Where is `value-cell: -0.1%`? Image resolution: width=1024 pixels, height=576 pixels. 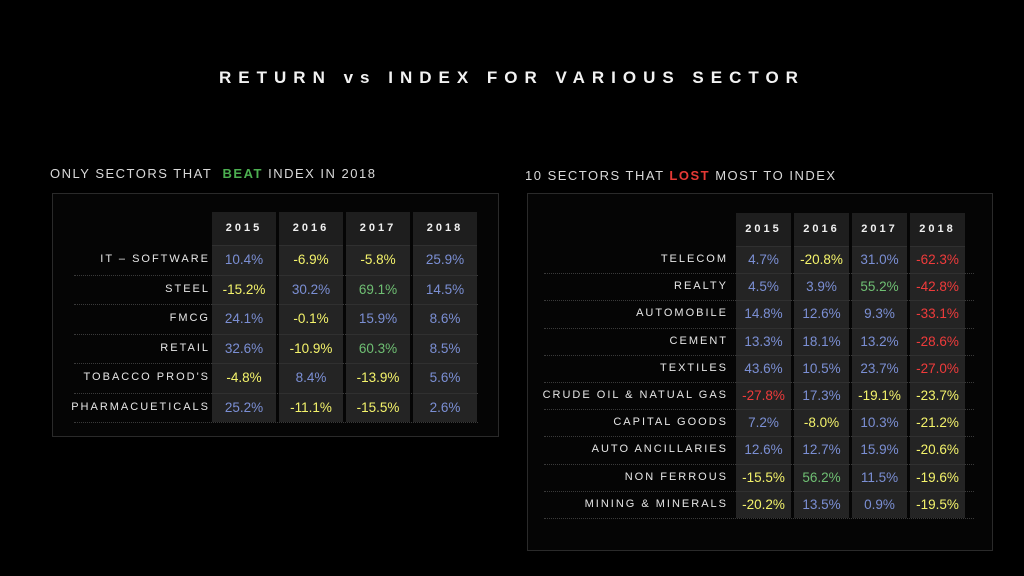 value-cell: -0.1% is located at coordinates (311, 319).